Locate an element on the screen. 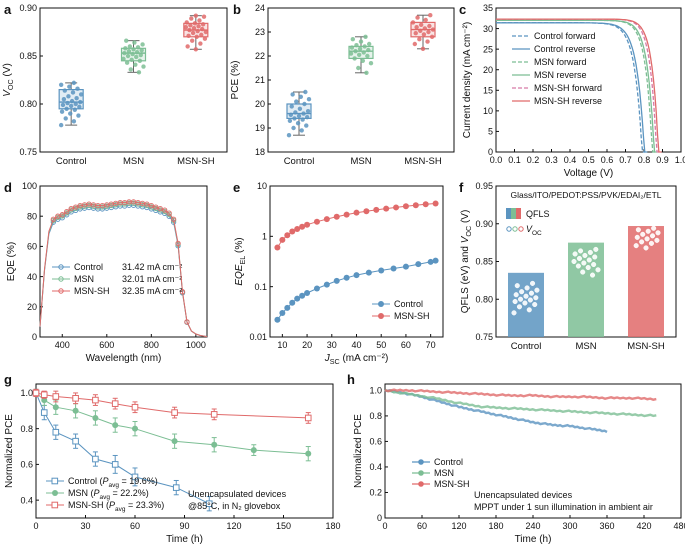 Image resolution: width=685 pixels, height=548 pixels. panel-letter: h is located at coordinates (351, 379).